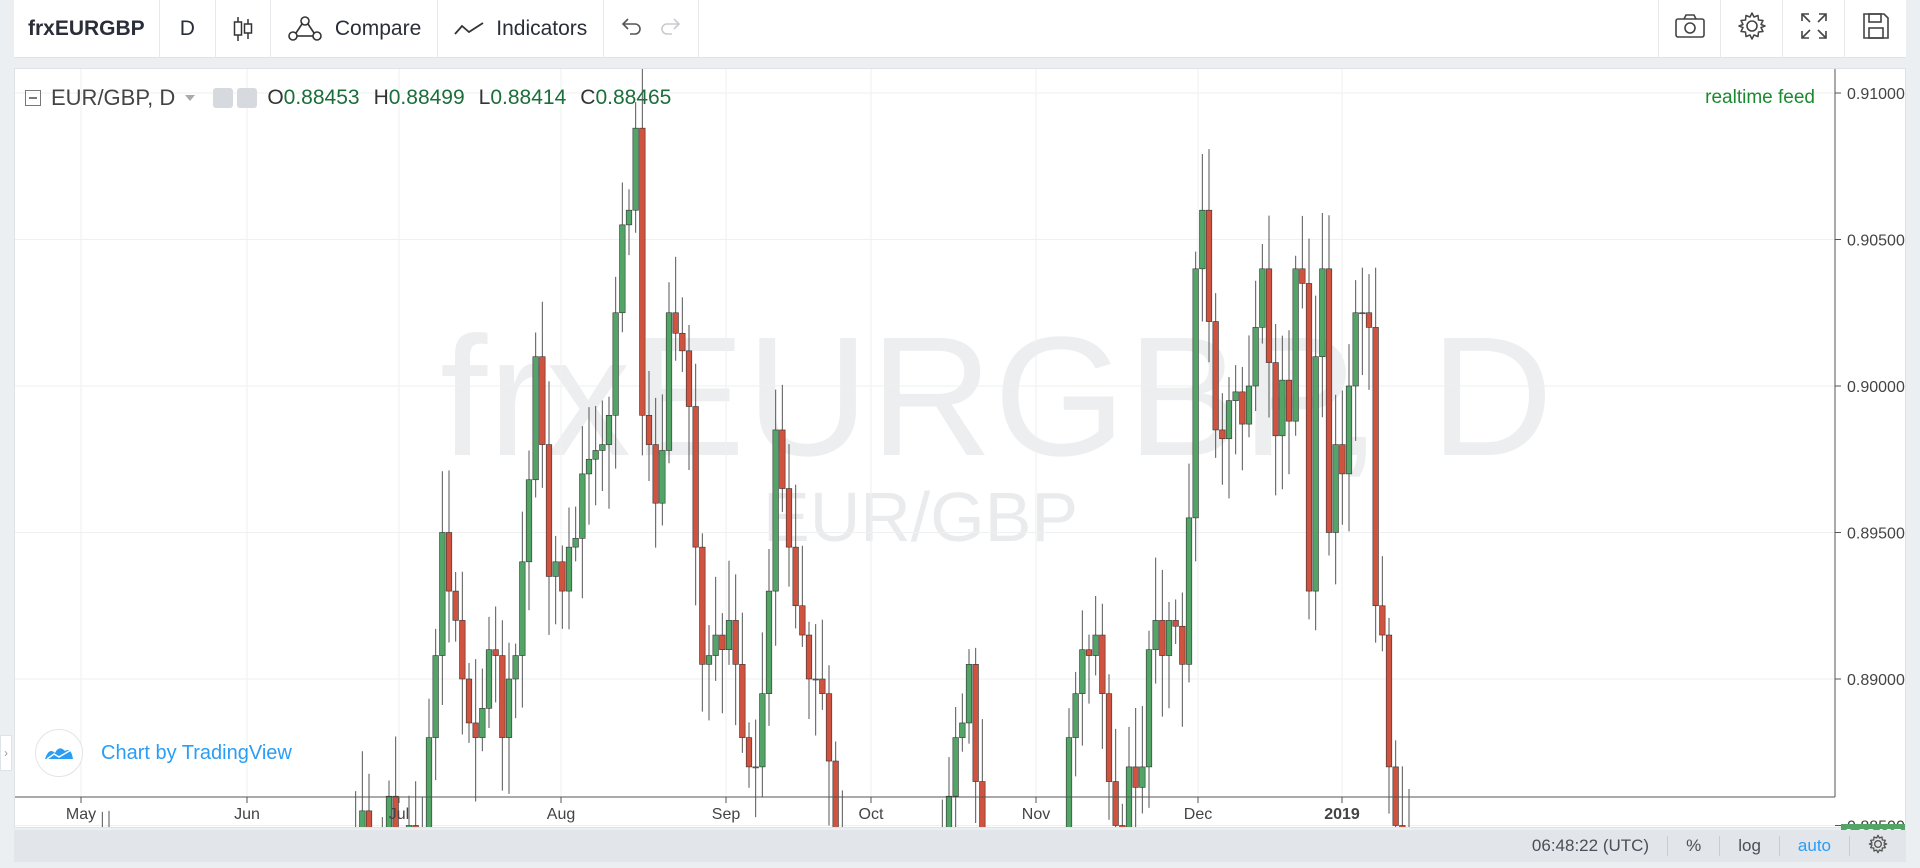 This screenshot has width=1920, height=868. What do you see at coordinates (1813, 846) in the screenshot?
I see `auto-scale-toggle: auto` at bounding box center [1813, 846].